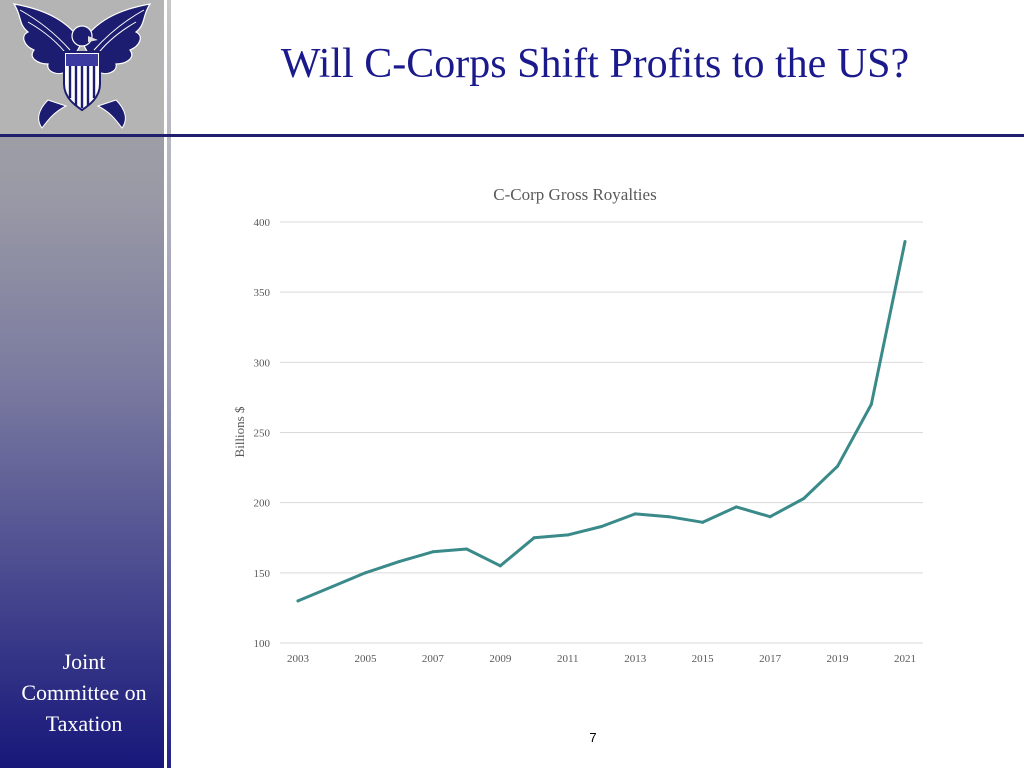  Describe the element at coordinates (635, 514) in the screenshot. I see `data-point-2013` at that location.